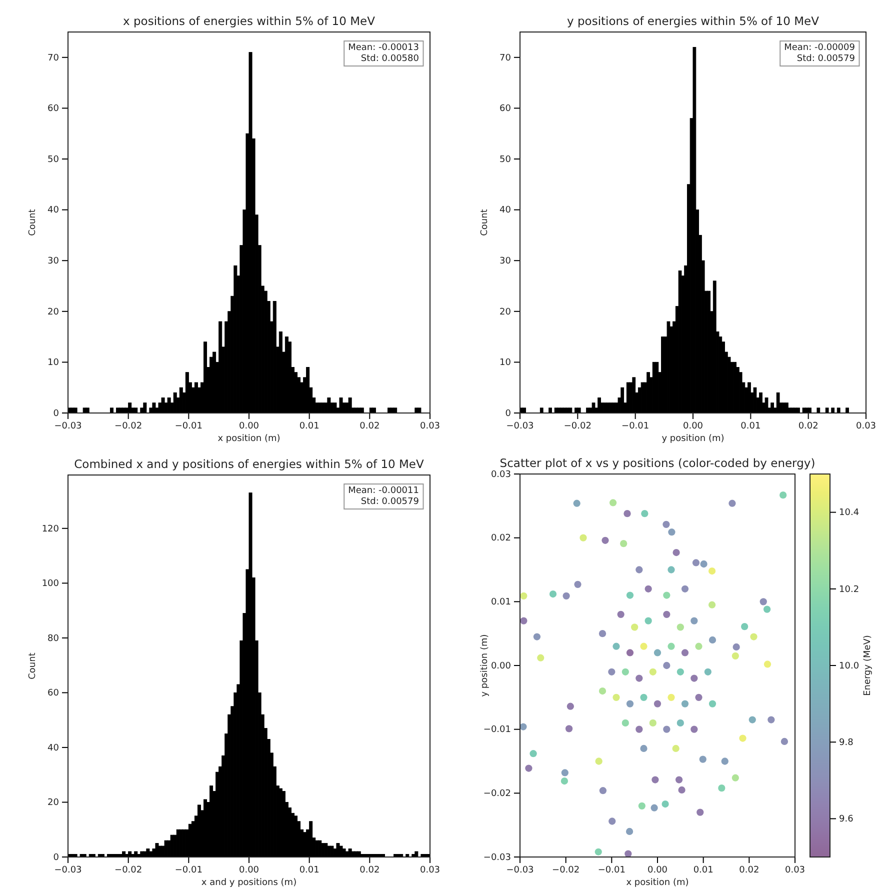  I want to click on annotation: Mean: -0.00013 Std: 0.00580, so click(384, 53).